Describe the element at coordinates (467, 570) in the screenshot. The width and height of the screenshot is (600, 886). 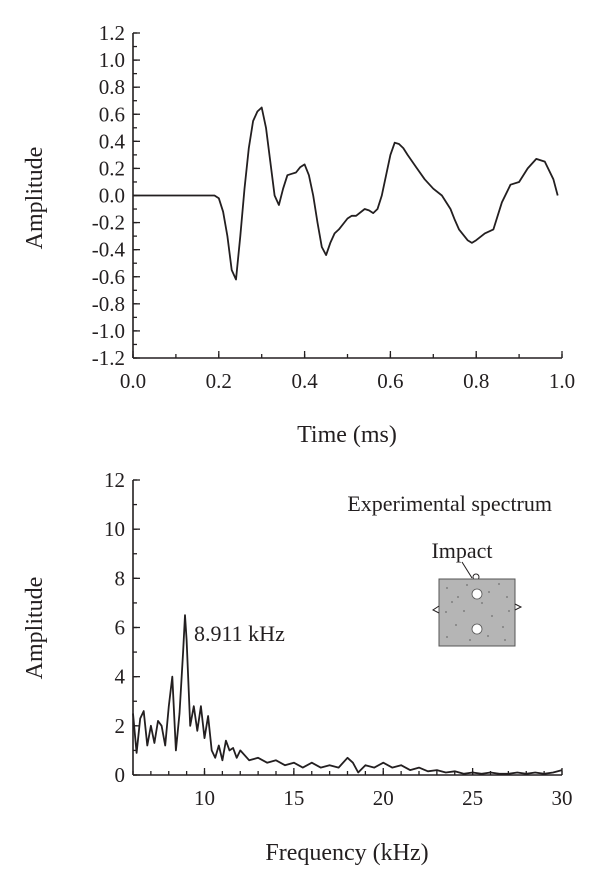
I see `impact-pointer` at that location.